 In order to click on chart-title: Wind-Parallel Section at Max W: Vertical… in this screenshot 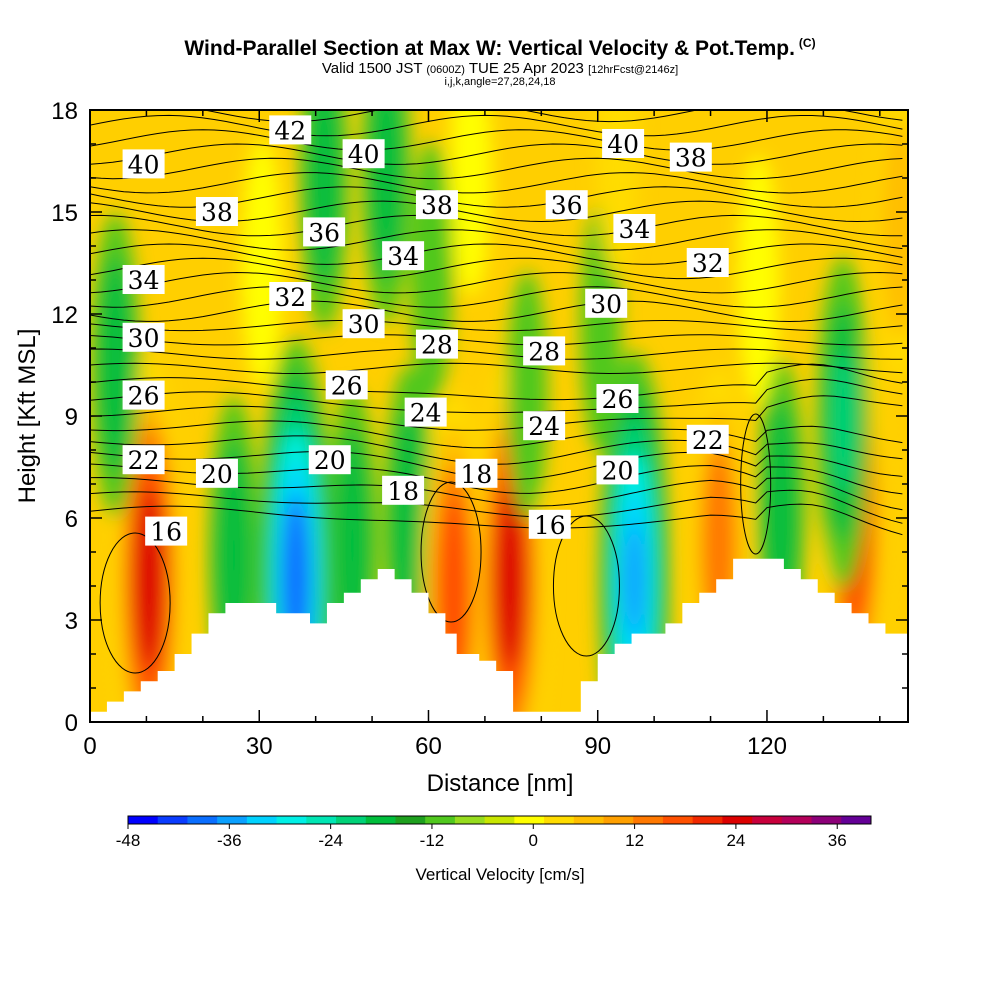, I will do `click(500, 48)`.